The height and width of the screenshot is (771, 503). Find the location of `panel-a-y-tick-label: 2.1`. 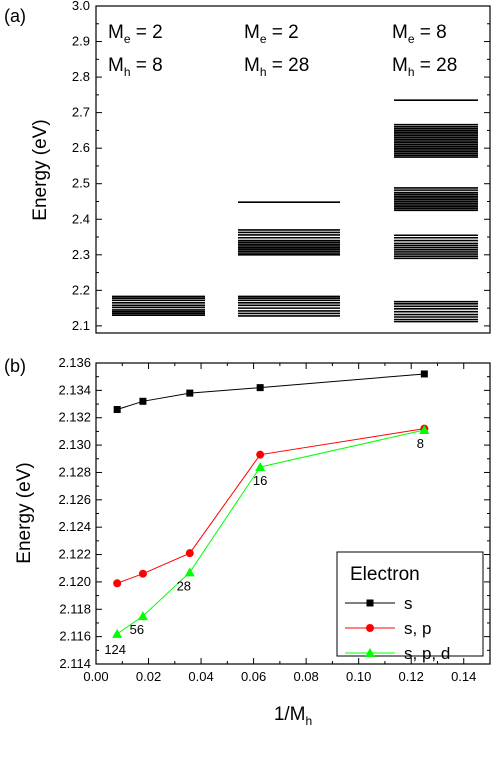

panel-a-y-tick-label: 2.1 is located at coordinates (81, 325).